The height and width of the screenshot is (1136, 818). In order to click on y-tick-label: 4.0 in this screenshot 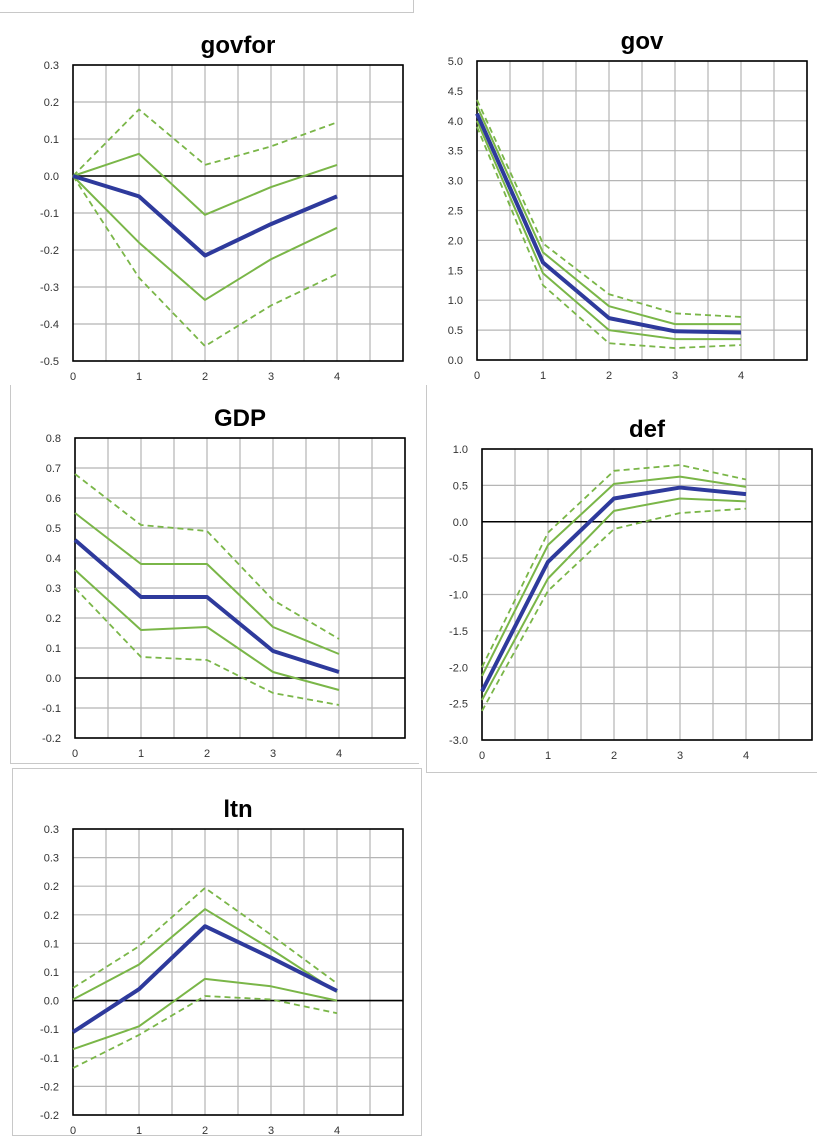, I will do `click(455, 122)`.